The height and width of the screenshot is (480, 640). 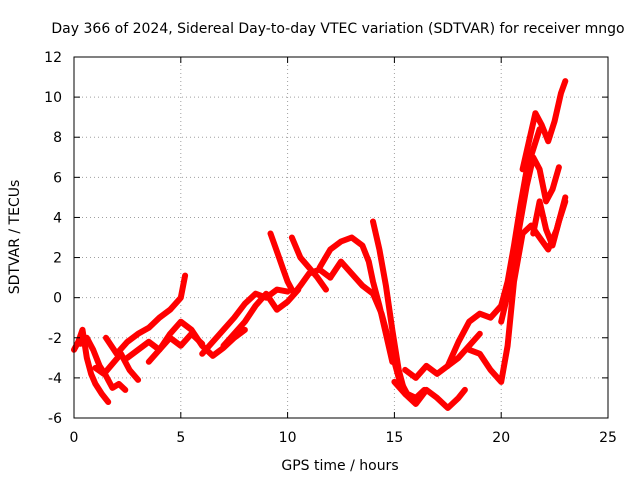 I want to click on y-tick-label: 4, so click(x=57, y=218).